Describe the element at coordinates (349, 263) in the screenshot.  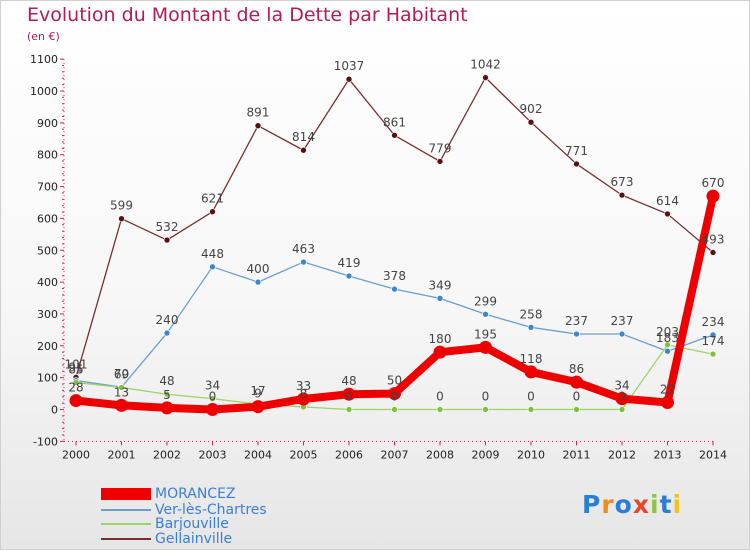
I see `data-label: 419` at that location.